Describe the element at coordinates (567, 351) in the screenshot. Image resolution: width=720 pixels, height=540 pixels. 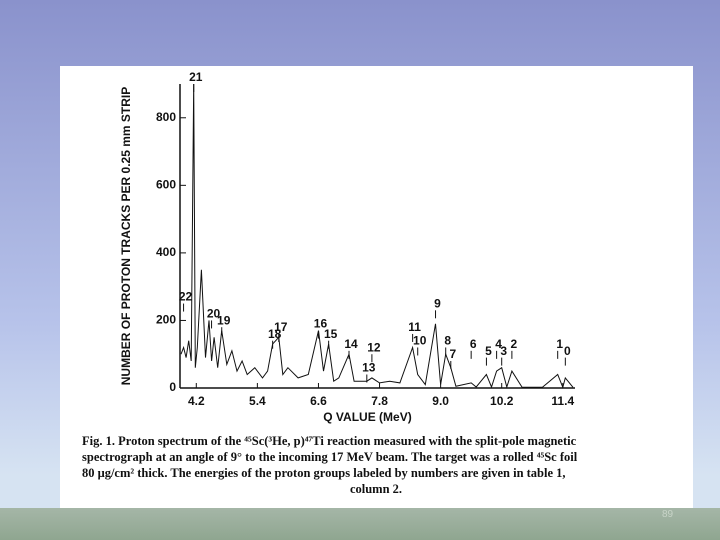
I see `peak-label: 0` at that location.